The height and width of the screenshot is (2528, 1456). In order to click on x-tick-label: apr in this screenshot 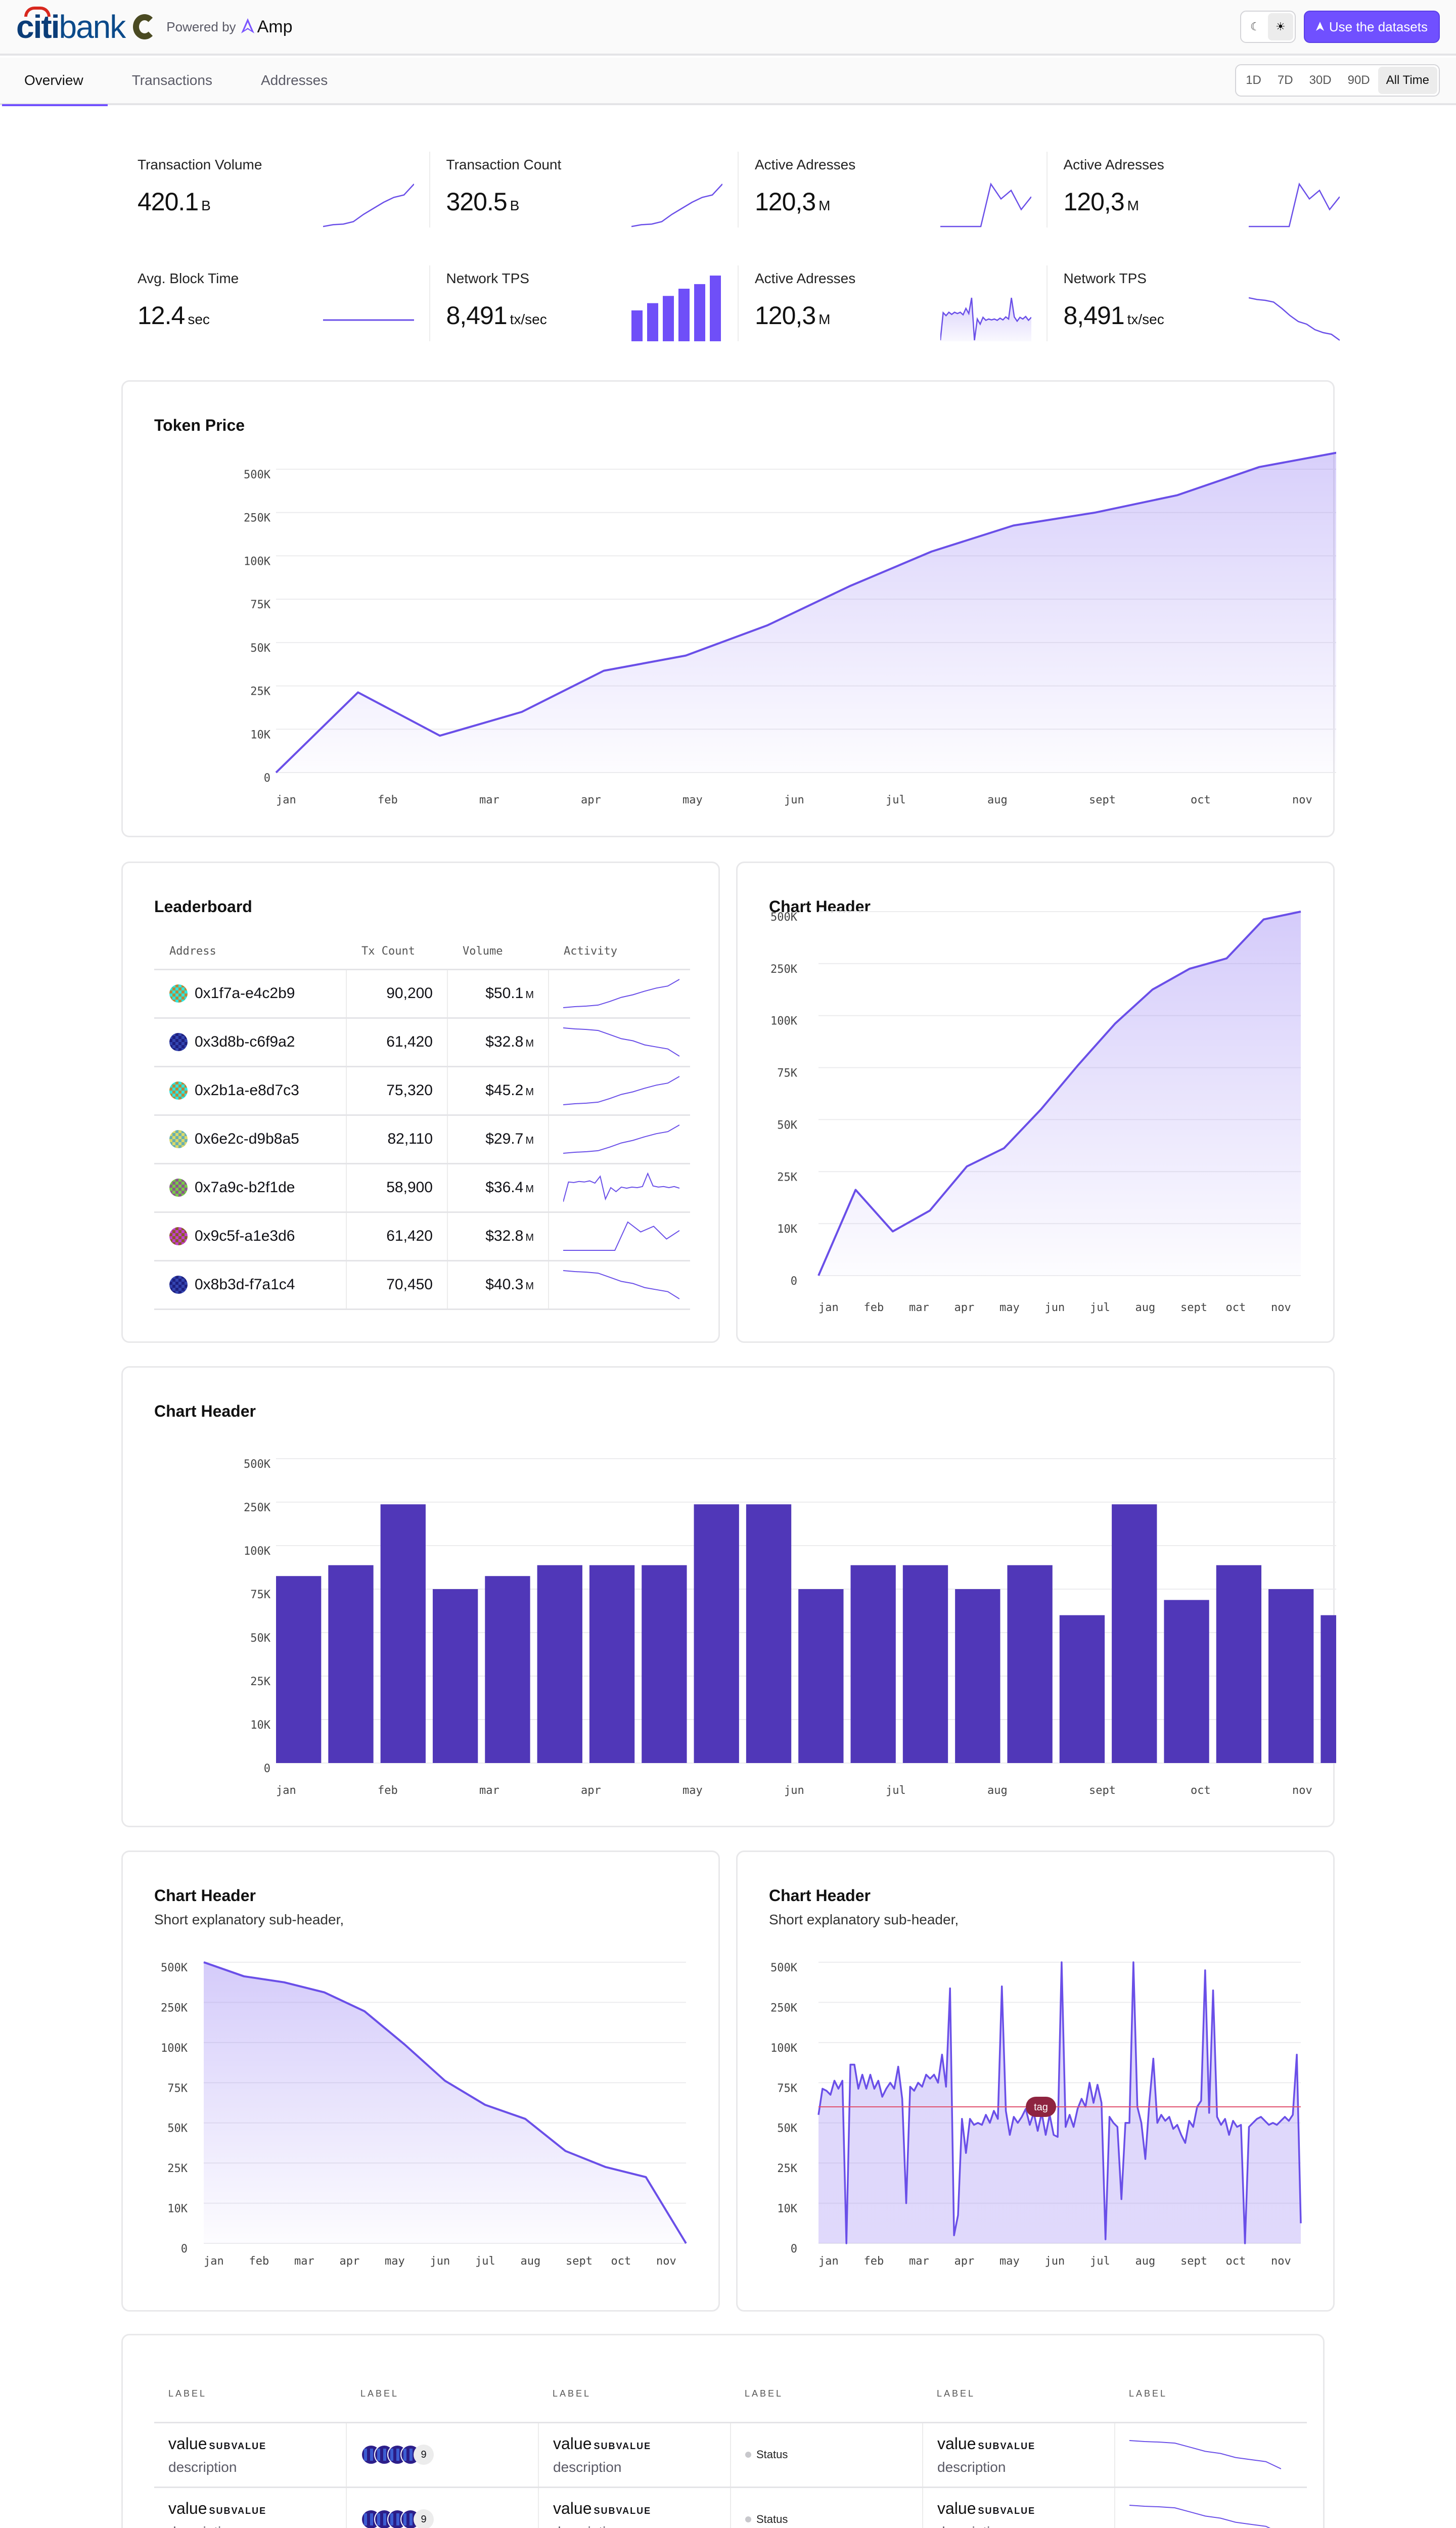, I will do `click(591, 1791)`.